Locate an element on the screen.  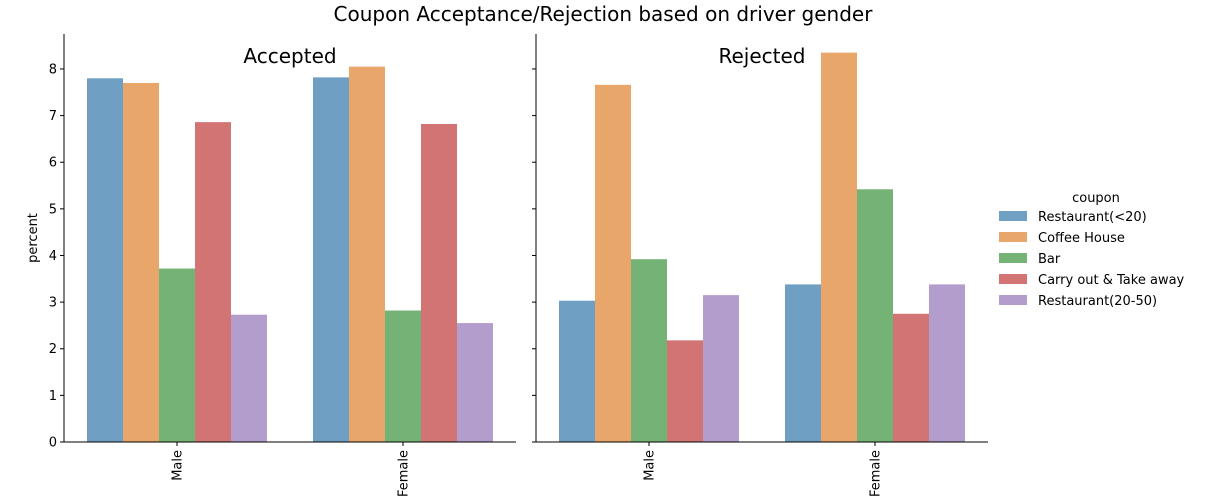
x-tick-label-female-1: Female is located at coordinates (876, 473).